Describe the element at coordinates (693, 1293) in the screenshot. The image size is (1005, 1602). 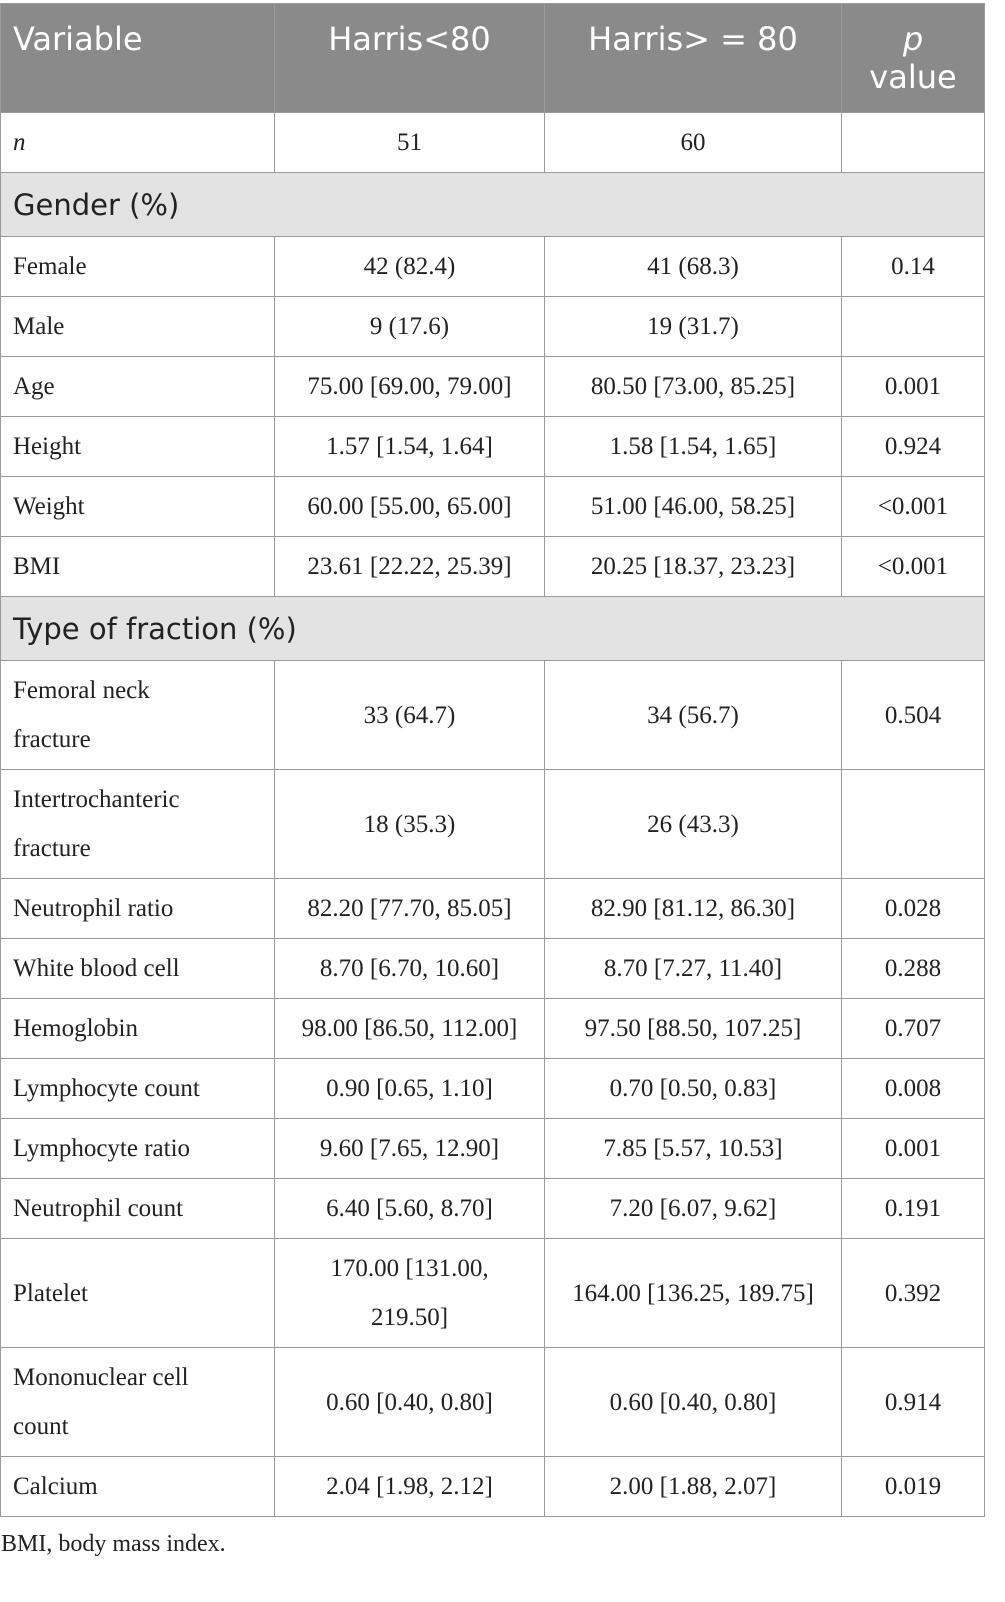
I see `cell-ge80: 164.00 [136.25, 189.75]` at that location.